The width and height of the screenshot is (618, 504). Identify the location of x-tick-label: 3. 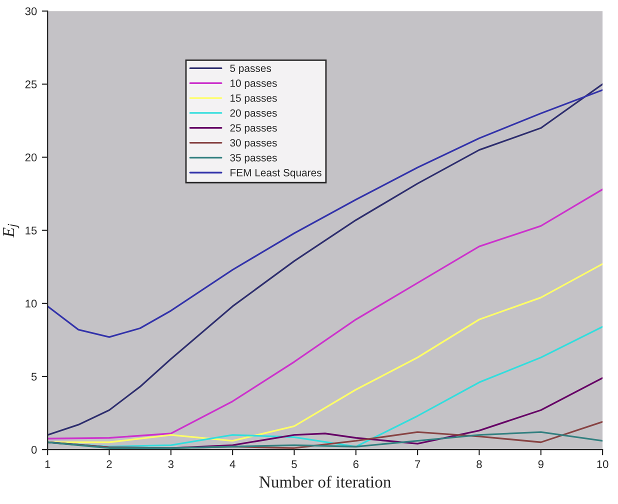
(171, 464).